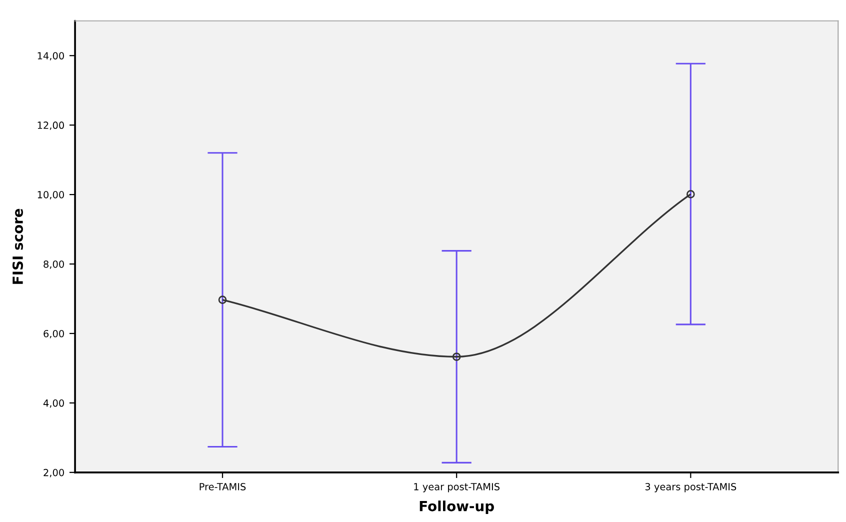 The width and height of the screenshot is (846, 522). I want to click on y-axis-title: FISI score, so click(17, 246).